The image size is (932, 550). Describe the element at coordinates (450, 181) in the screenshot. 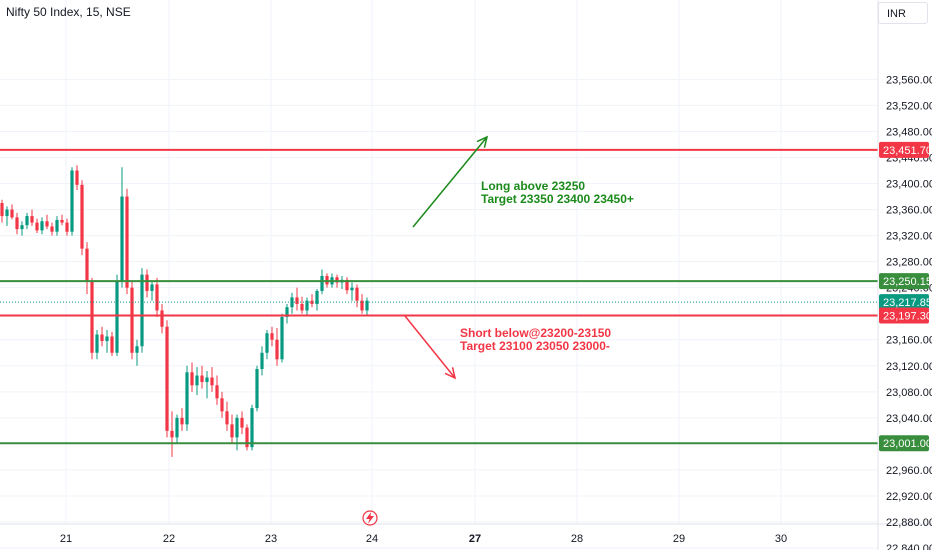

I see `long-arrow` at that location.